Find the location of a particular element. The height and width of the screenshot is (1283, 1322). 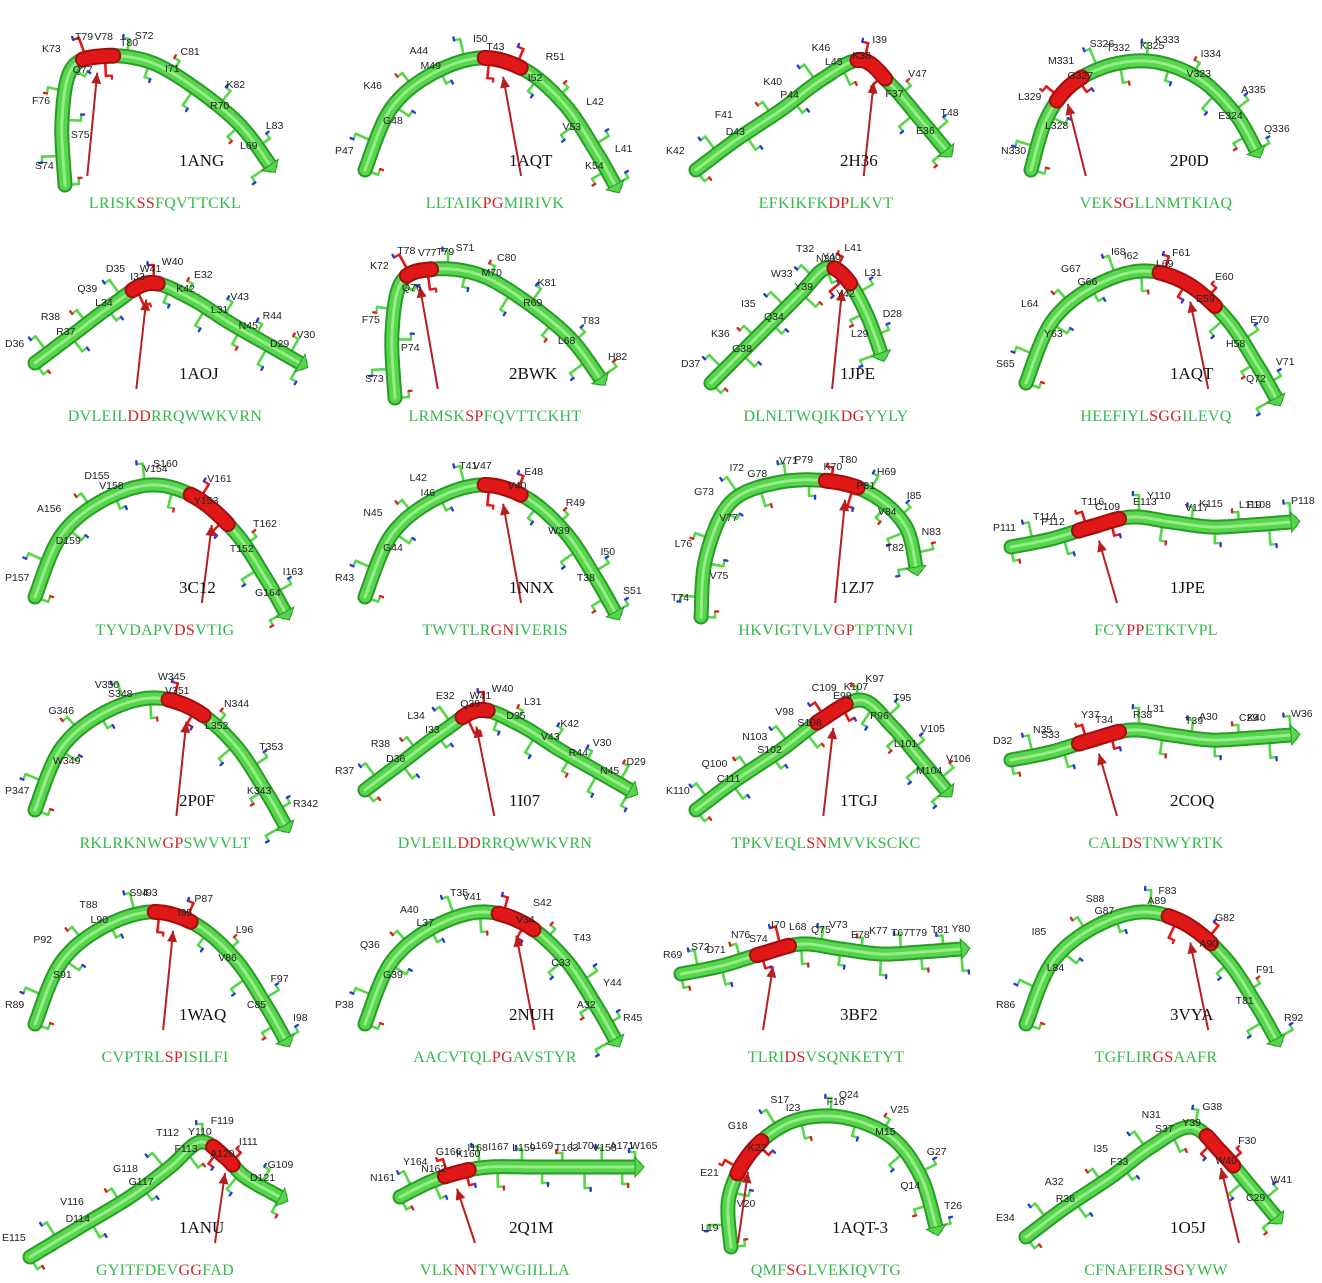

residue-label: G73 is located at coordinates (704, 491).